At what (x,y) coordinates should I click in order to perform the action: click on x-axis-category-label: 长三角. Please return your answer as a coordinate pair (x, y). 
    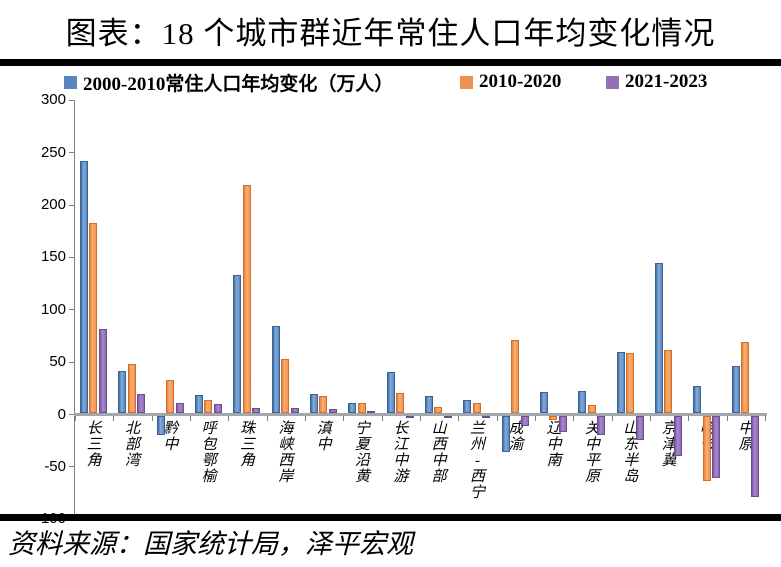
    Looking at the image, I should click on (94, 445).